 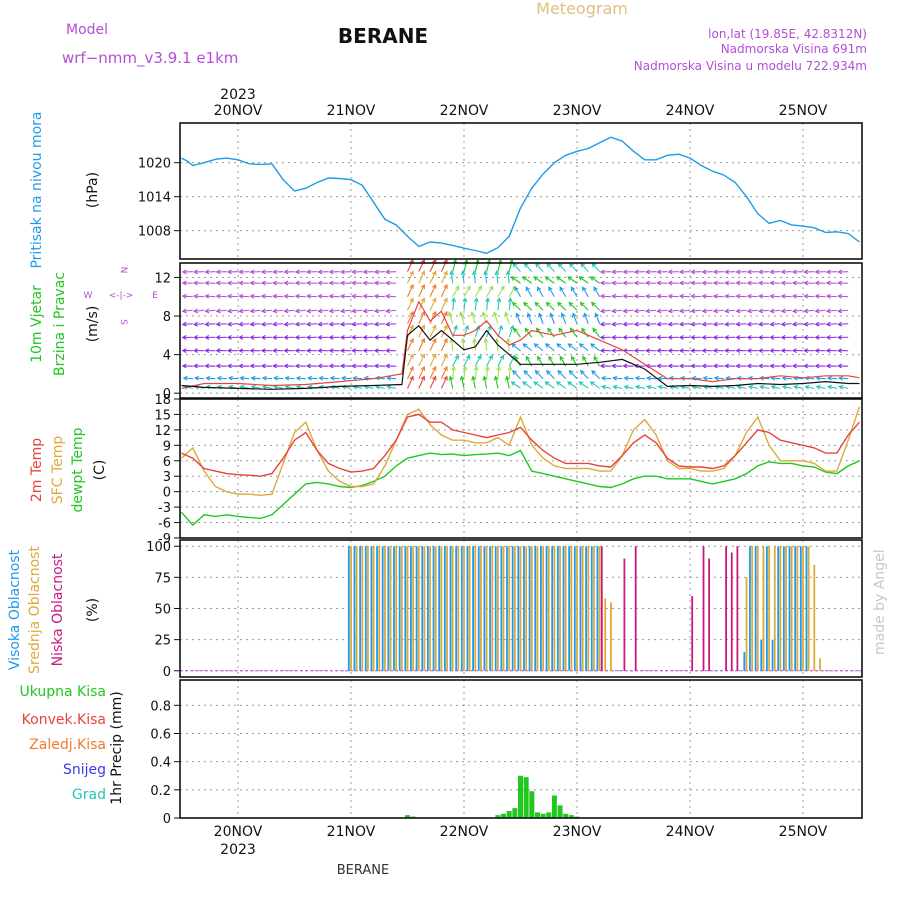 I want to click on watermark-text: made by Angel, so click(x=880, y=602).